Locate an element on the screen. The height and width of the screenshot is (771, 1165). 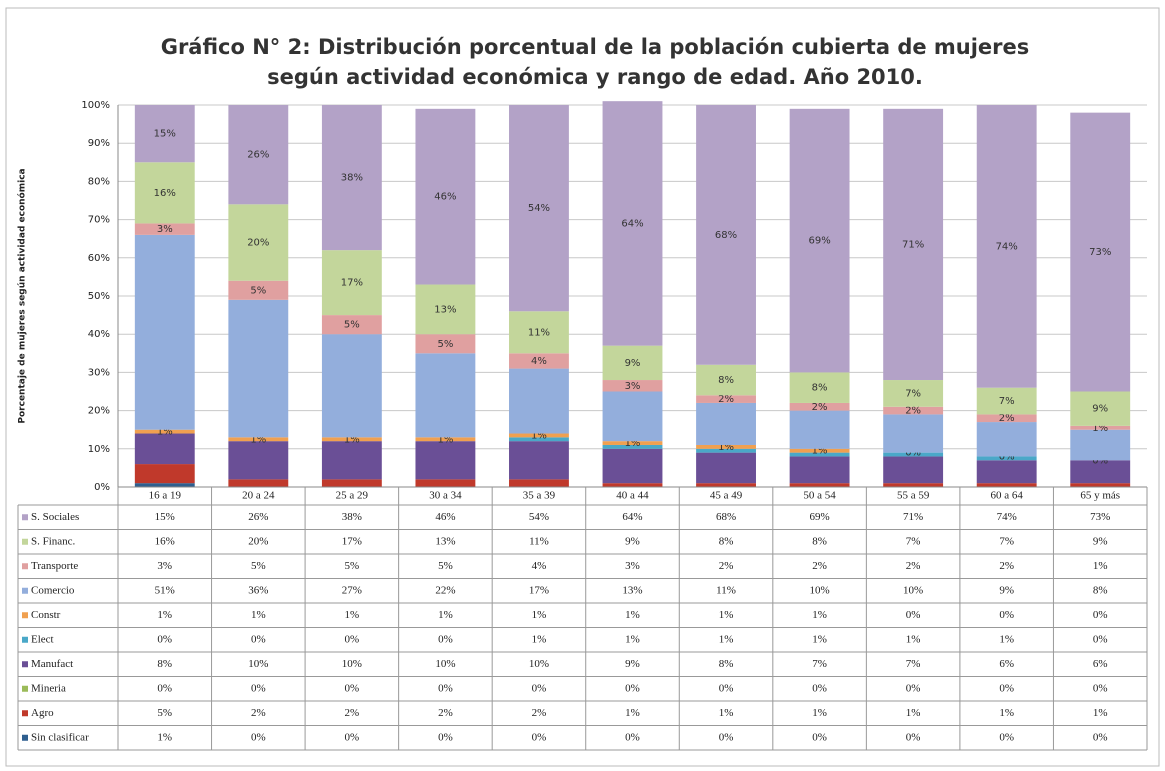
data-label: 26% is located at coordinates (258, 155).